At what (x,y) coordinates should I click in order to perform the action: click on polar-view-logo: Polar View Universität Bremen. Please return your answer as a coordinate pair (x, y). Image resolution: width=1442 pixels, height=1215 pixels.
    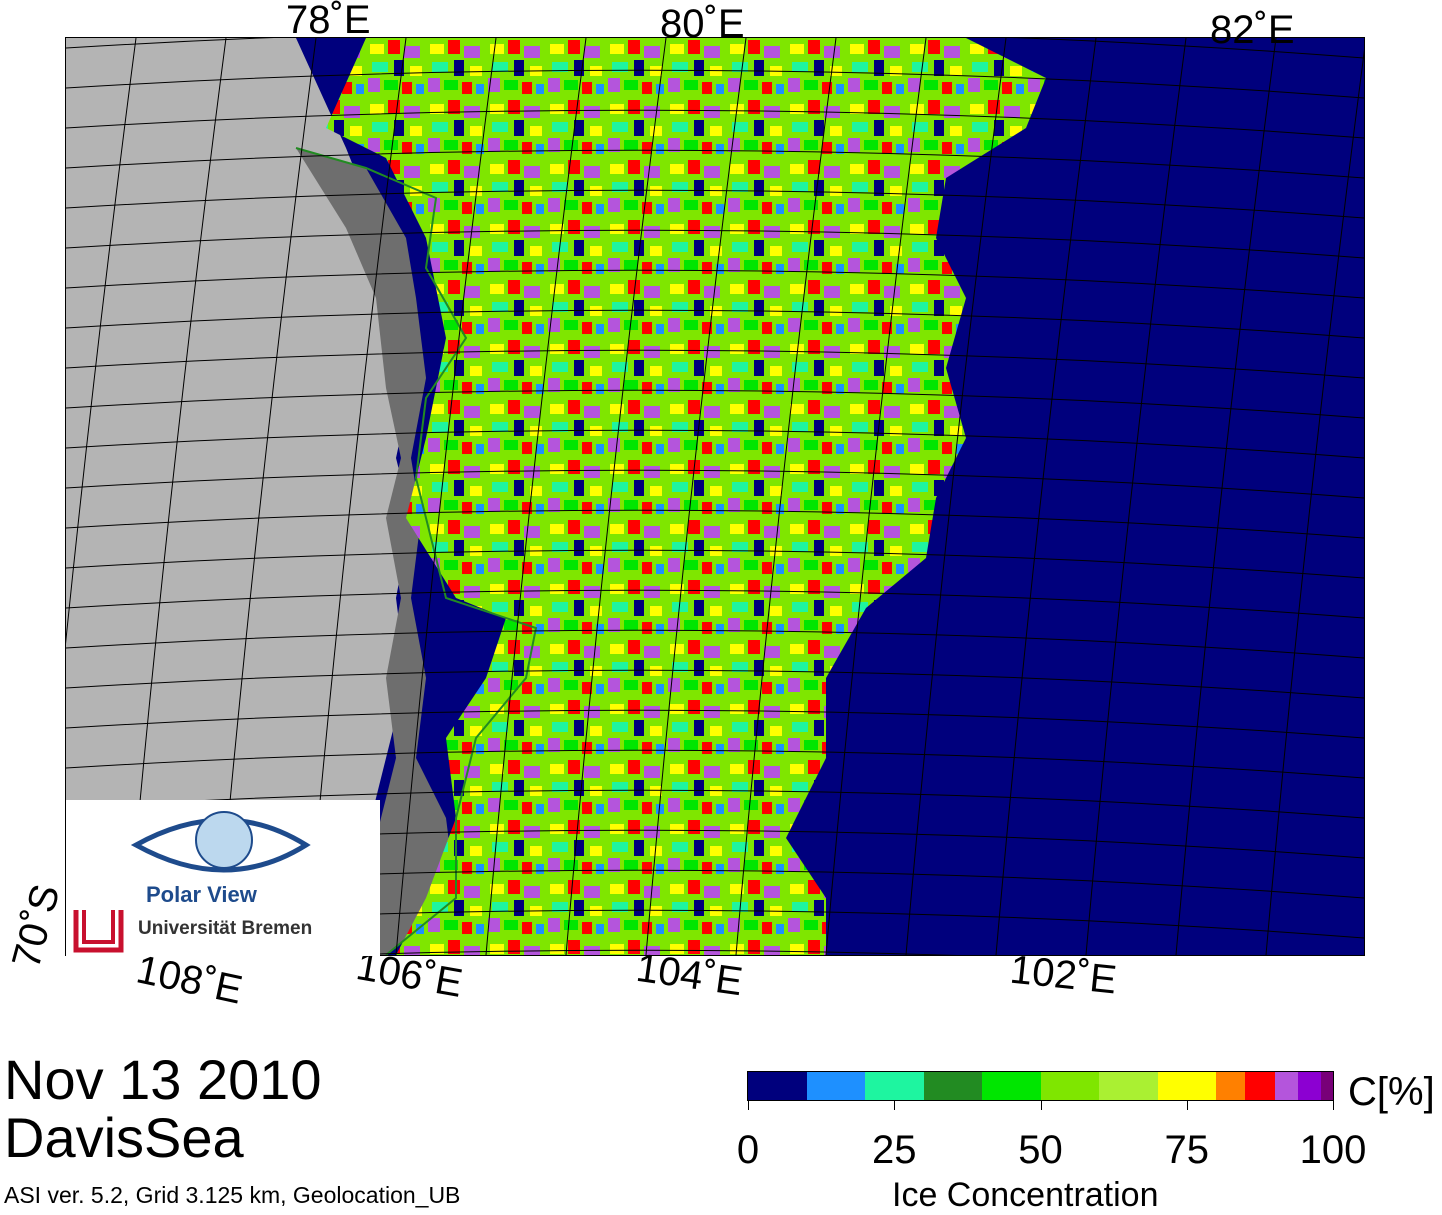
    Looking at the image, I should click on (223, 878).